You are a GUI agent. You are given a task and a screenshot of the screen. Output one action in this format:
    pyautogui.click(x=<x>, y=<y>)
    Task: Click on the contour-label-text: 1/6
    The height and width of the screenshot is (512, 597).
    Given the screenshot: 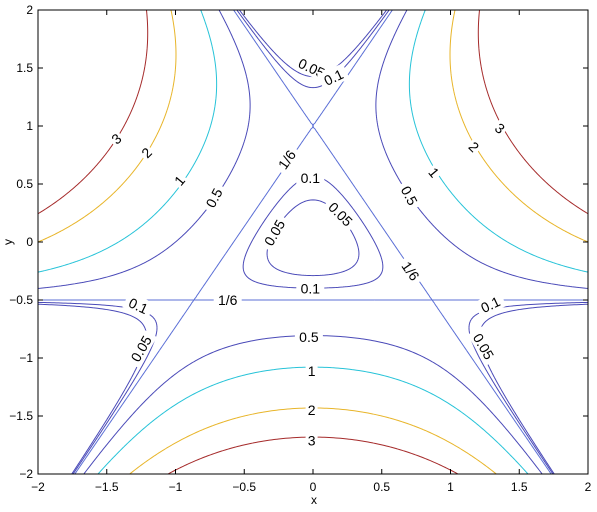 What is the action you would take?
    pyautogui.click(x=228, y=300)
    